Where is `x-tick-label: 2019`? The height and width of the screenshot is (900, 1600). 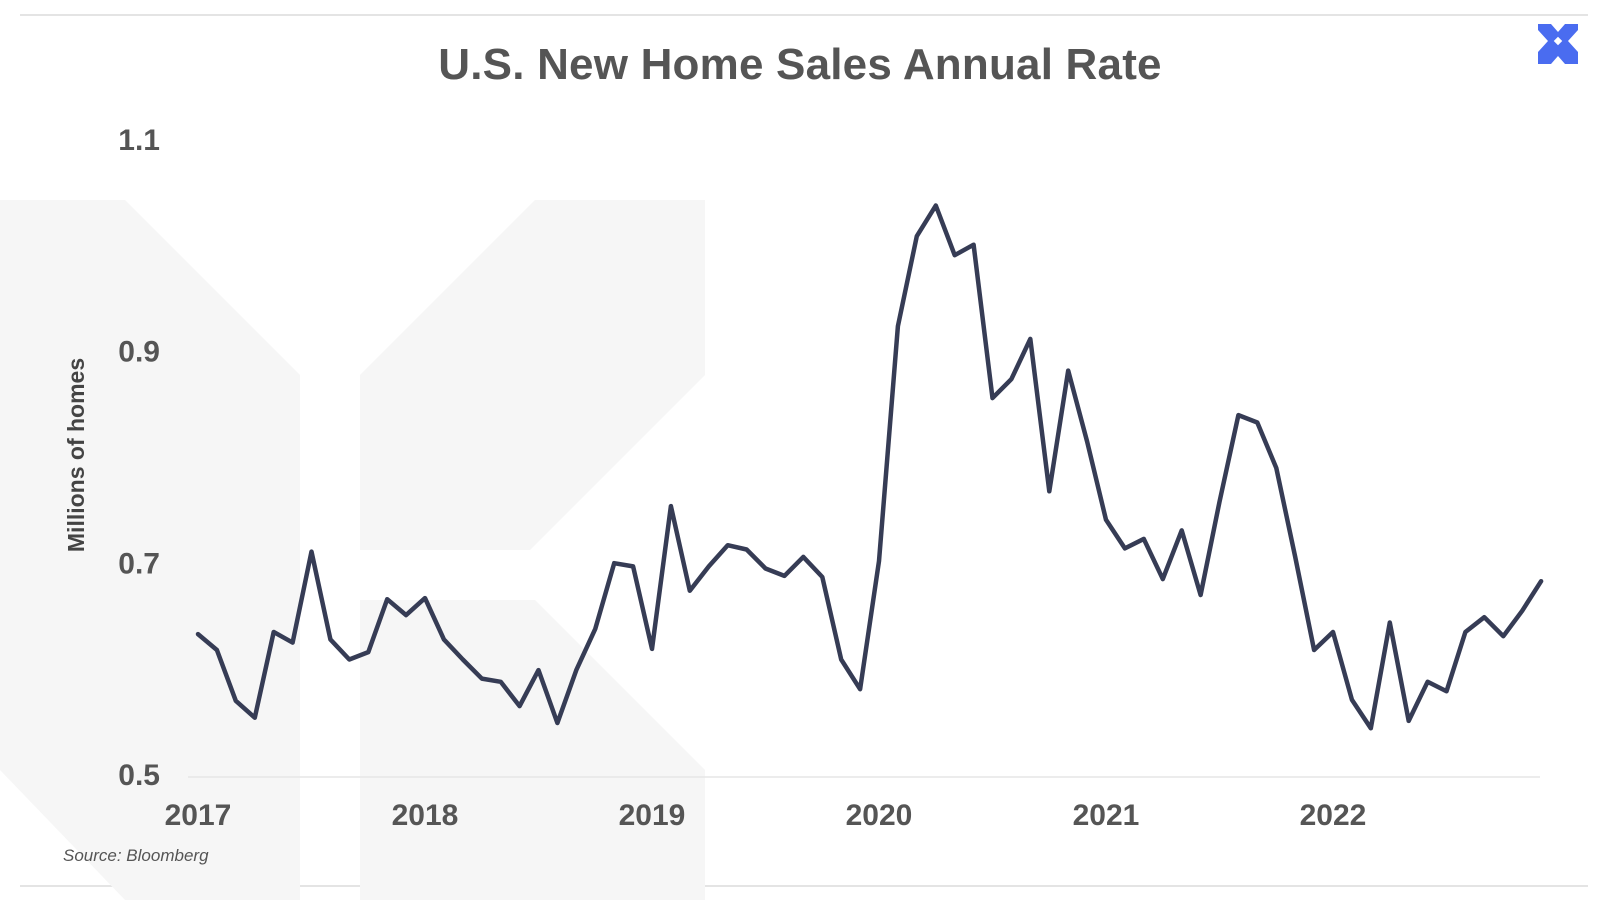
x-tick-label: 2019 is located at coordinates (652, 815).